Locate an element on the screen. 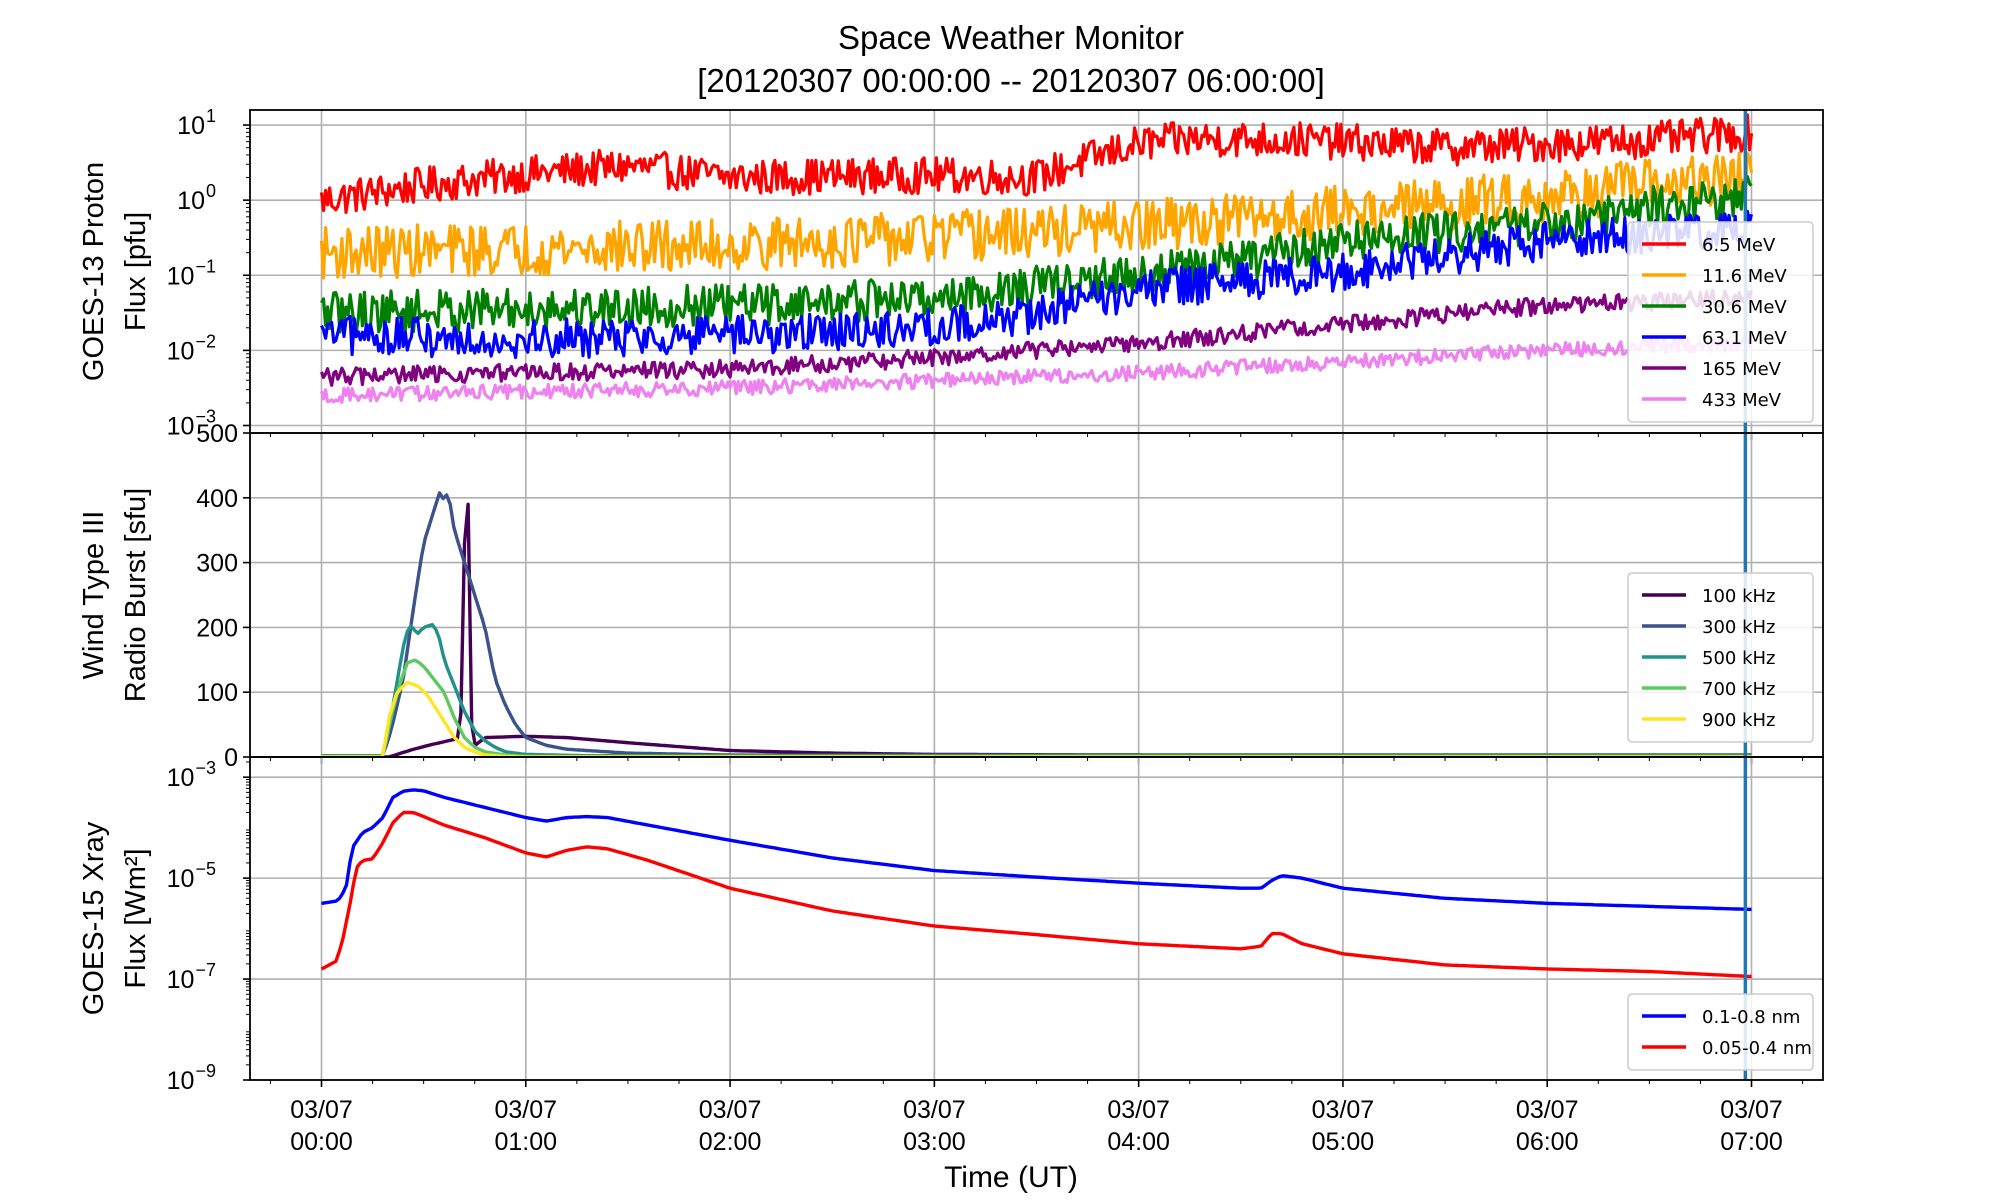  legend-entry-label: 0.1-0.8 nm is located at coordinates (1751, 1017).